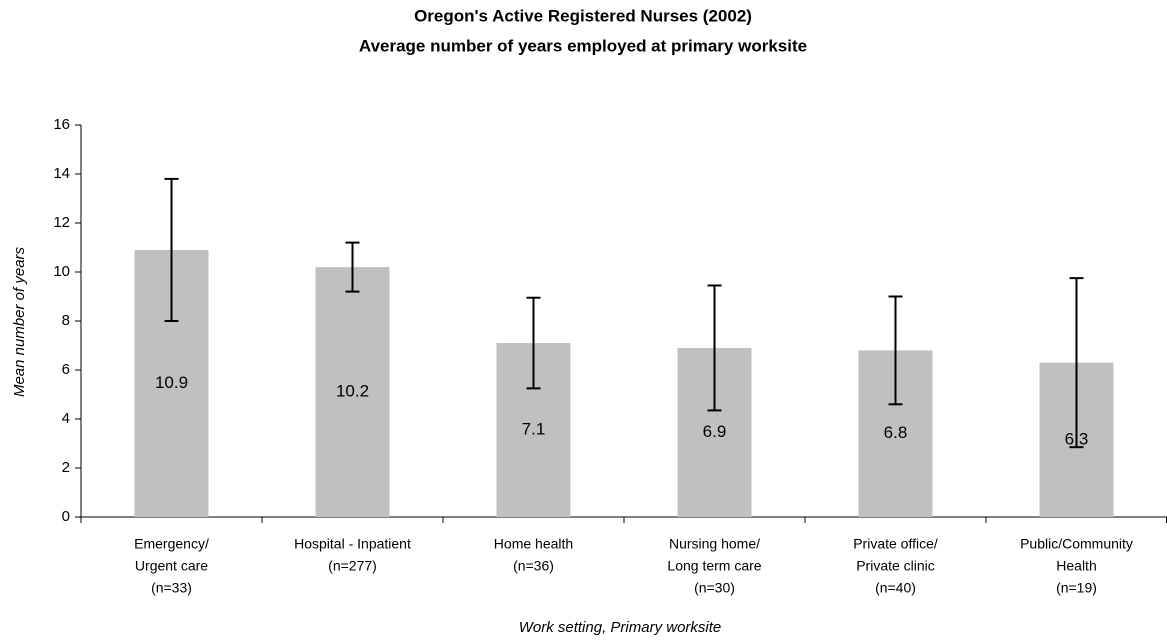  I want to click on x-tick-label: Urgent care, so click(171, 566).